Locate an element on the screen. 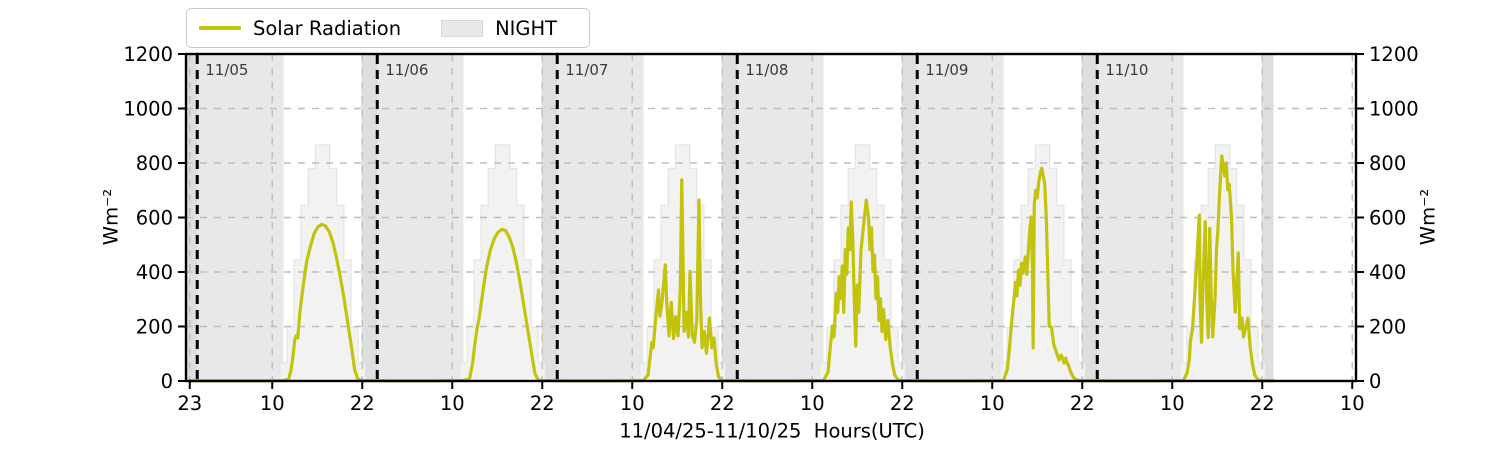 The image size is (1500, 450). y-axis-left: 0 200 400 600 800 1000 1200 is located at coordinates (154, 218).